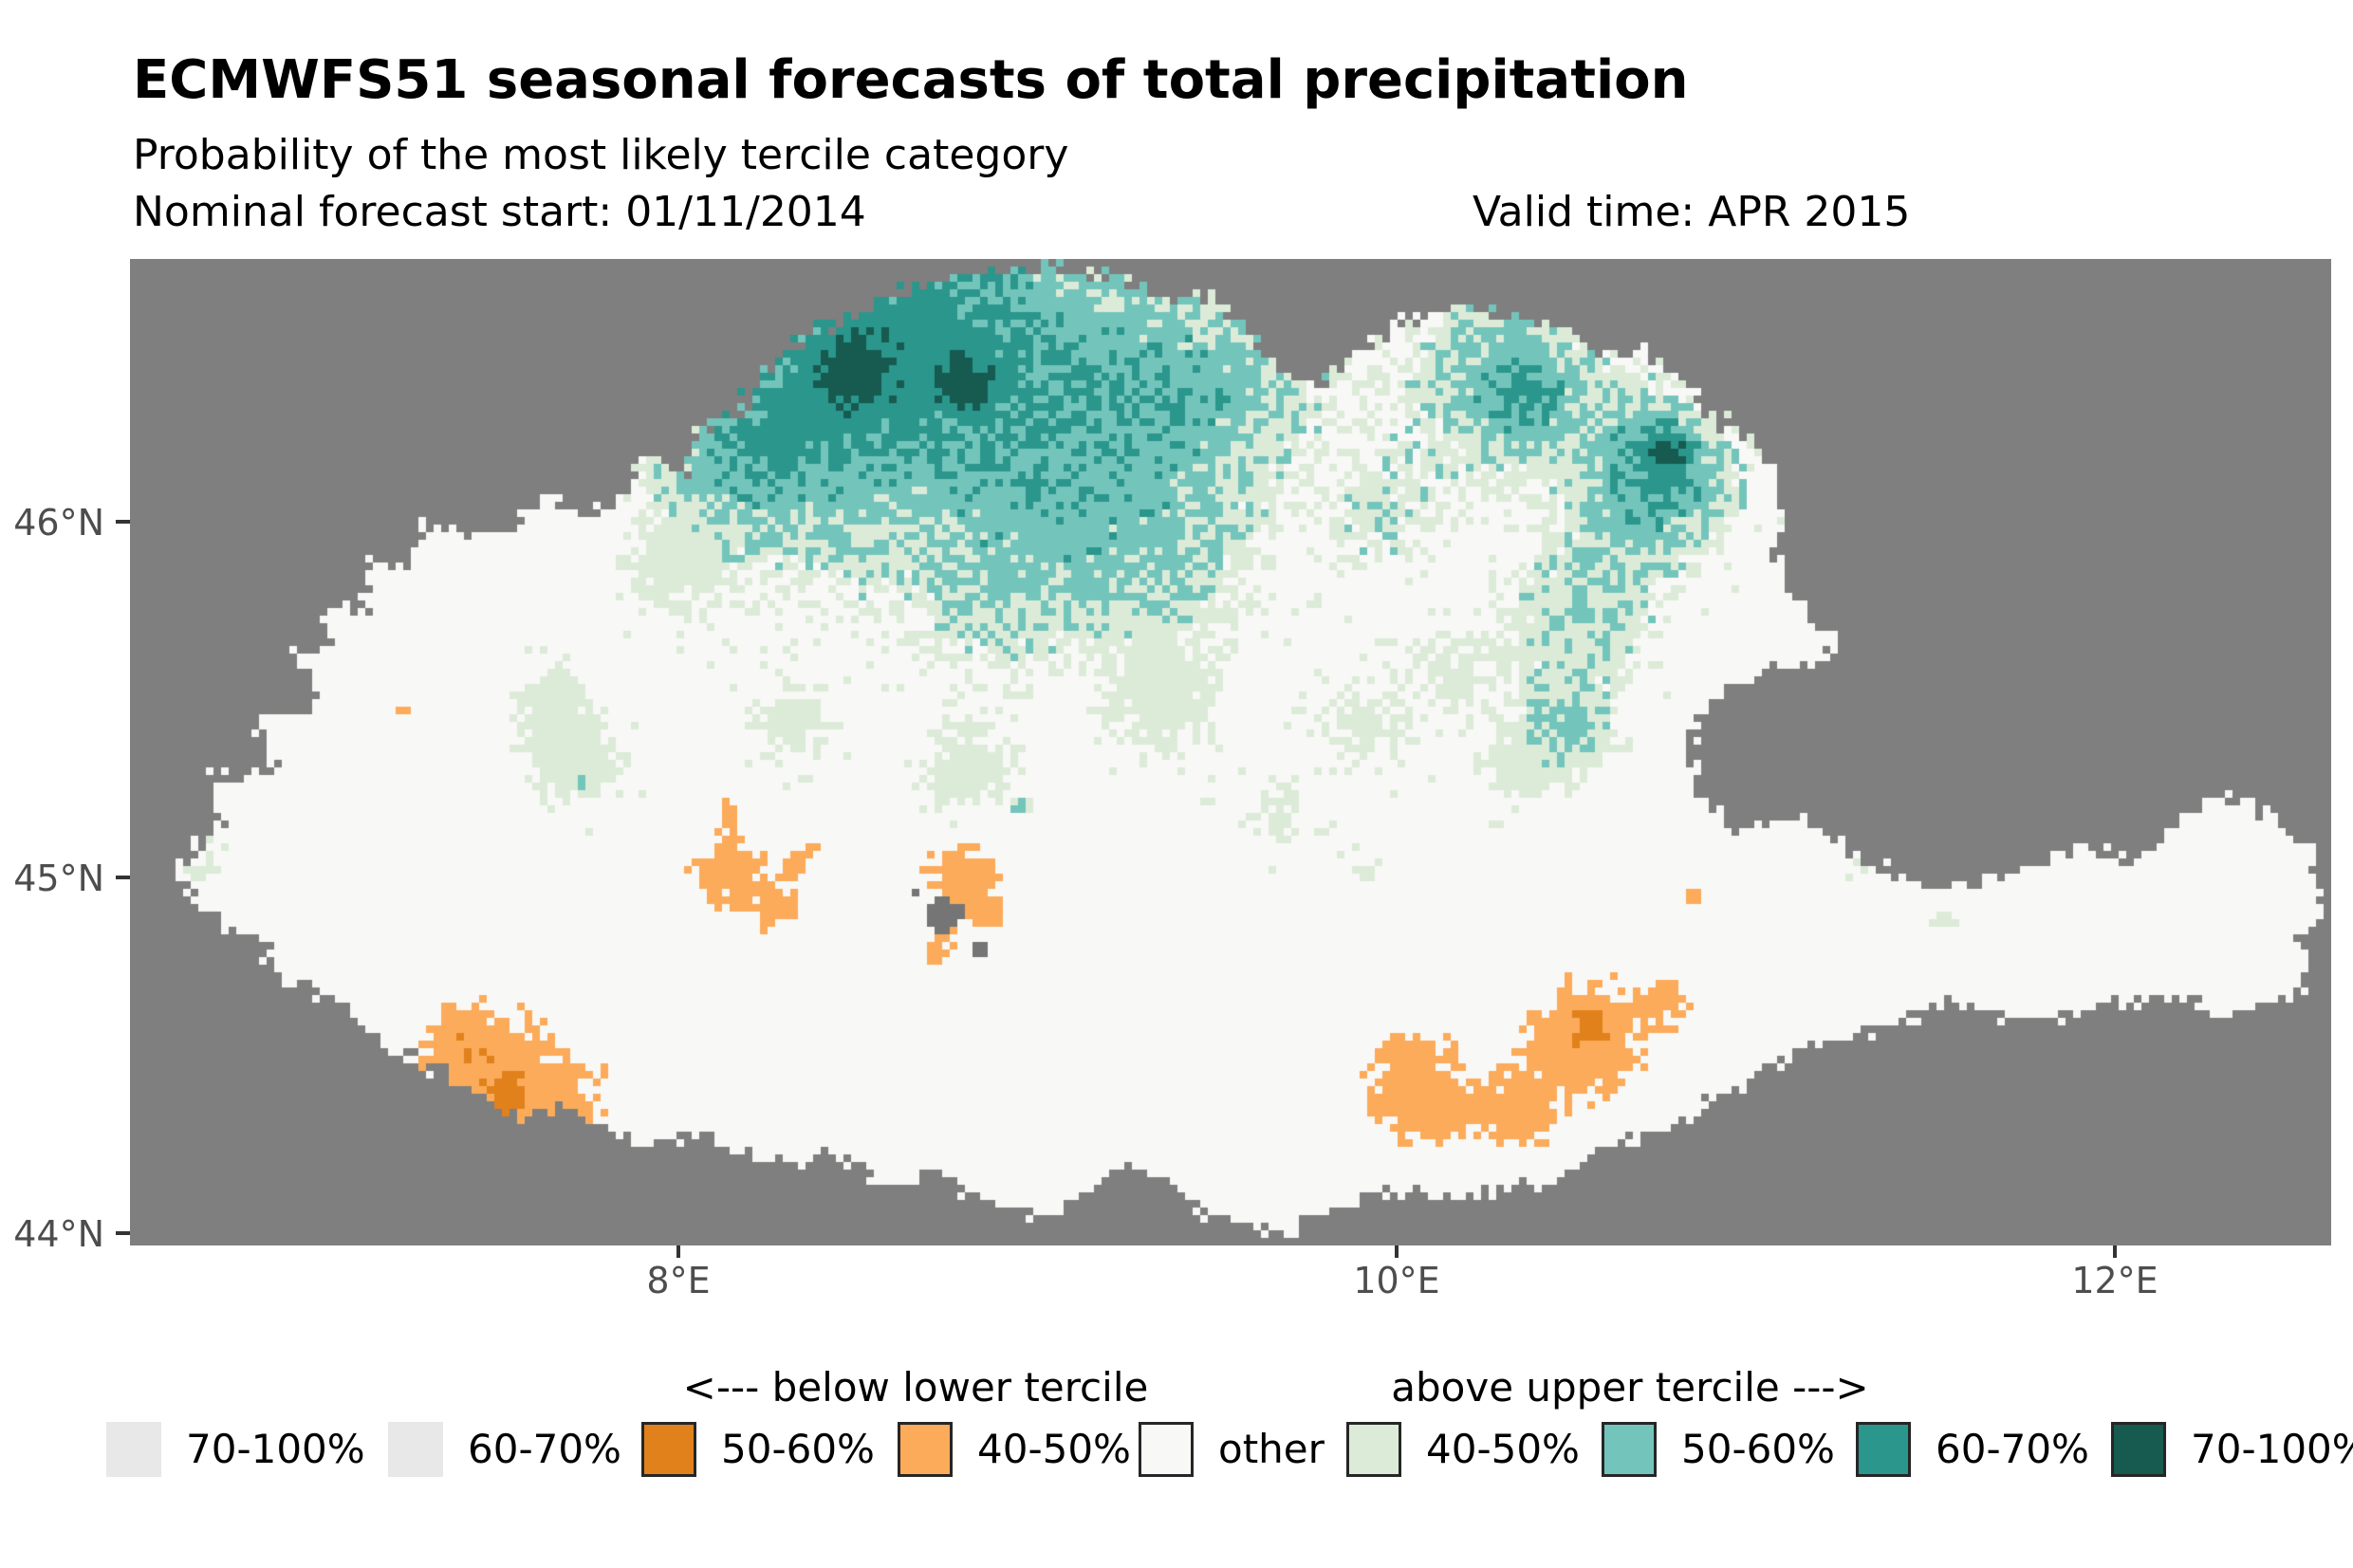 This screenshot has width=2353, height=1568. What do you see at coordinates (1271, 1449) in the screenshot?
I see `legend-label: other` at bounding box center [1271, 1449].